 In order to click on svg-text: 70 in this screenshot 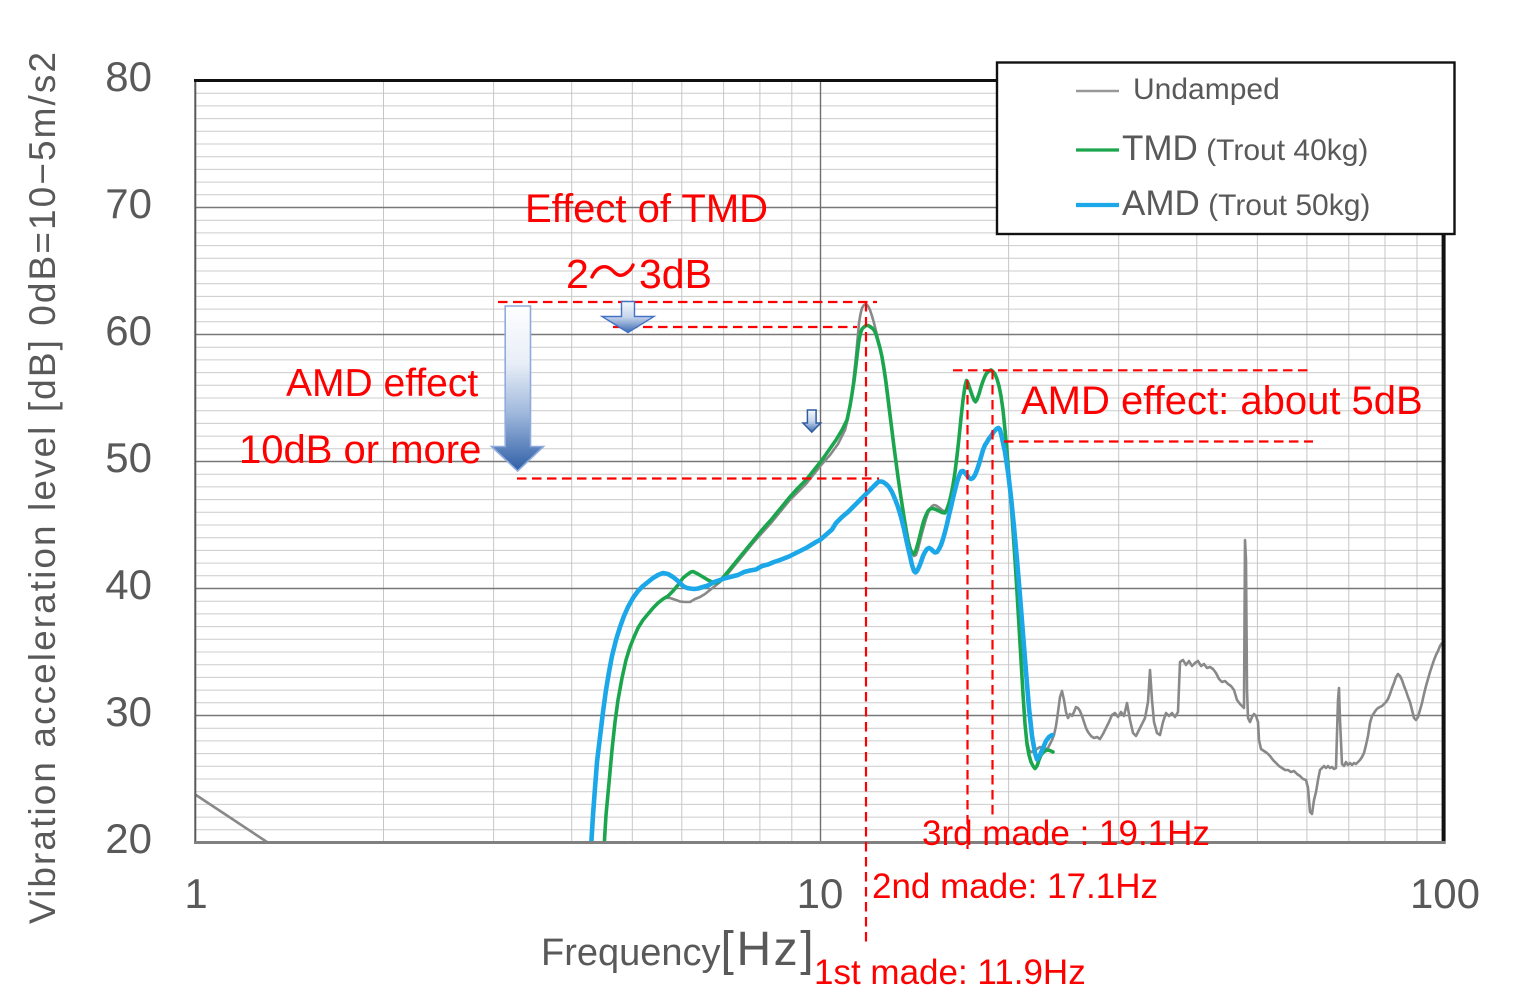, I will do `click(128, 203)`.